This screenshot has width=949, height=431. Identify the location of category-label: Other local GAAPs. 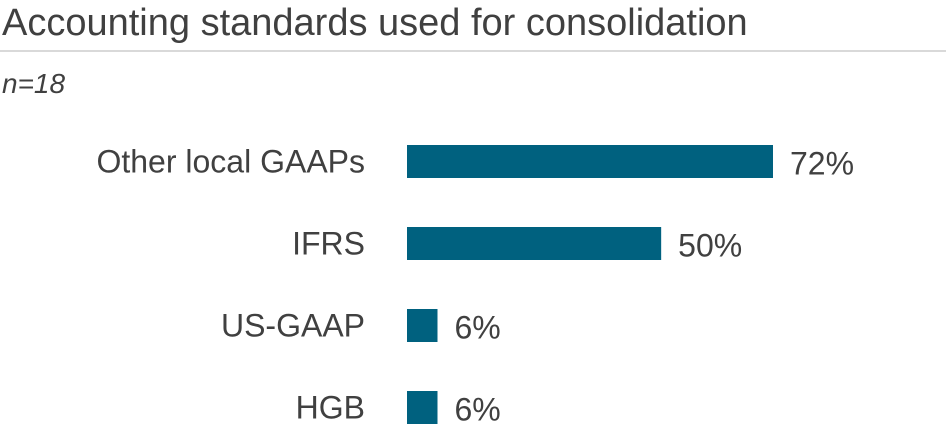
(230, 162).